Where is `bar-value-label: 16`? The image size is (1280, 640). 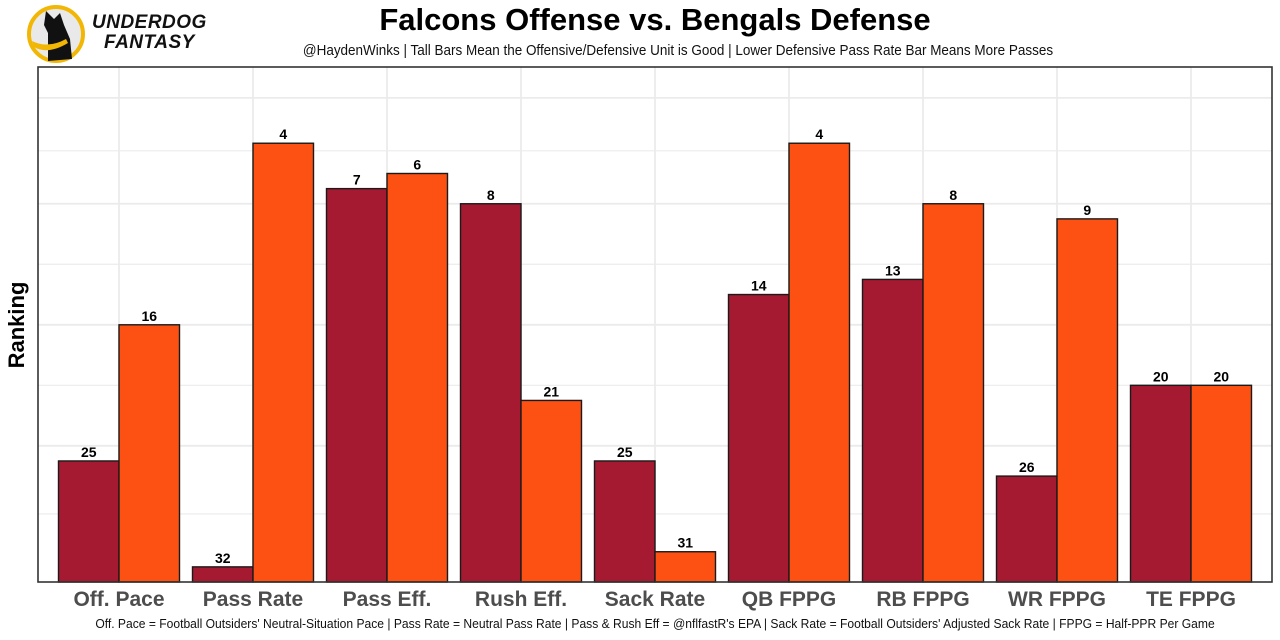
bar-value-label: 16 is located at coordinates (149, 316).